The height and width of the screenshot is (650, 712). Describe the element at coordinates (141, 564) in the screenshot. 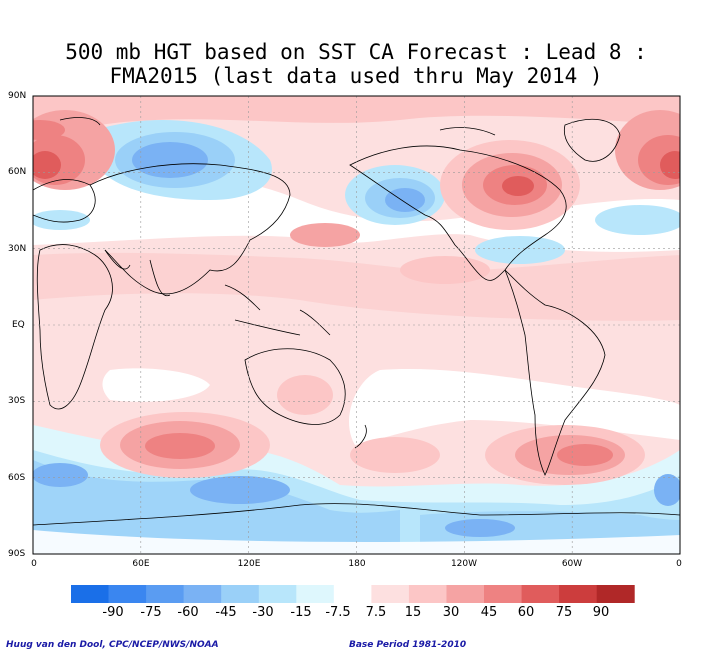

I see `lon-label-60e: 60E` at that location.